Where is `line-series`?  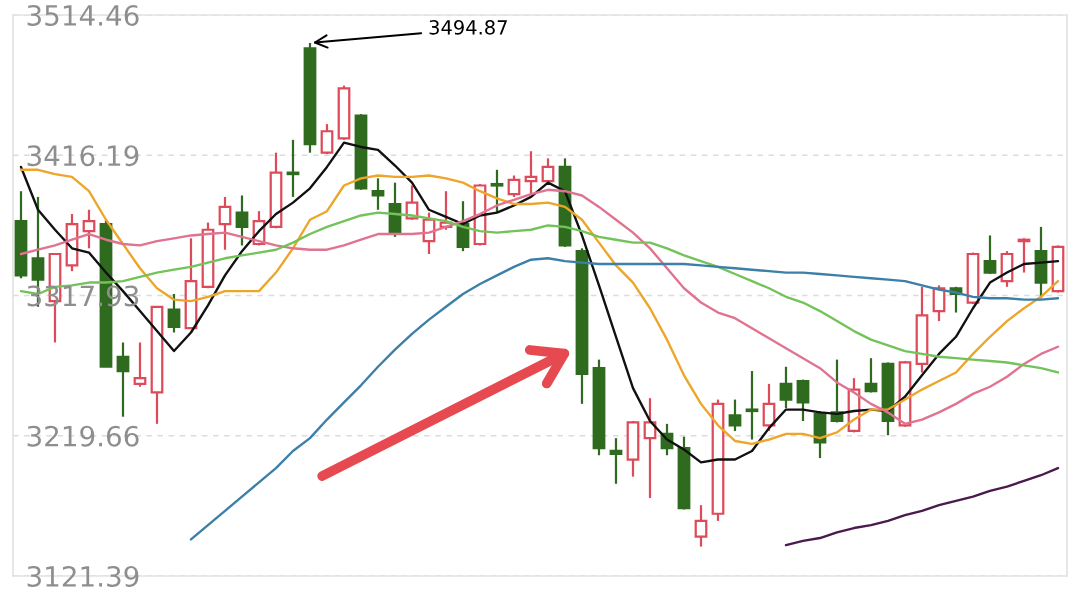 line-series is located at coordinates (922, 506).